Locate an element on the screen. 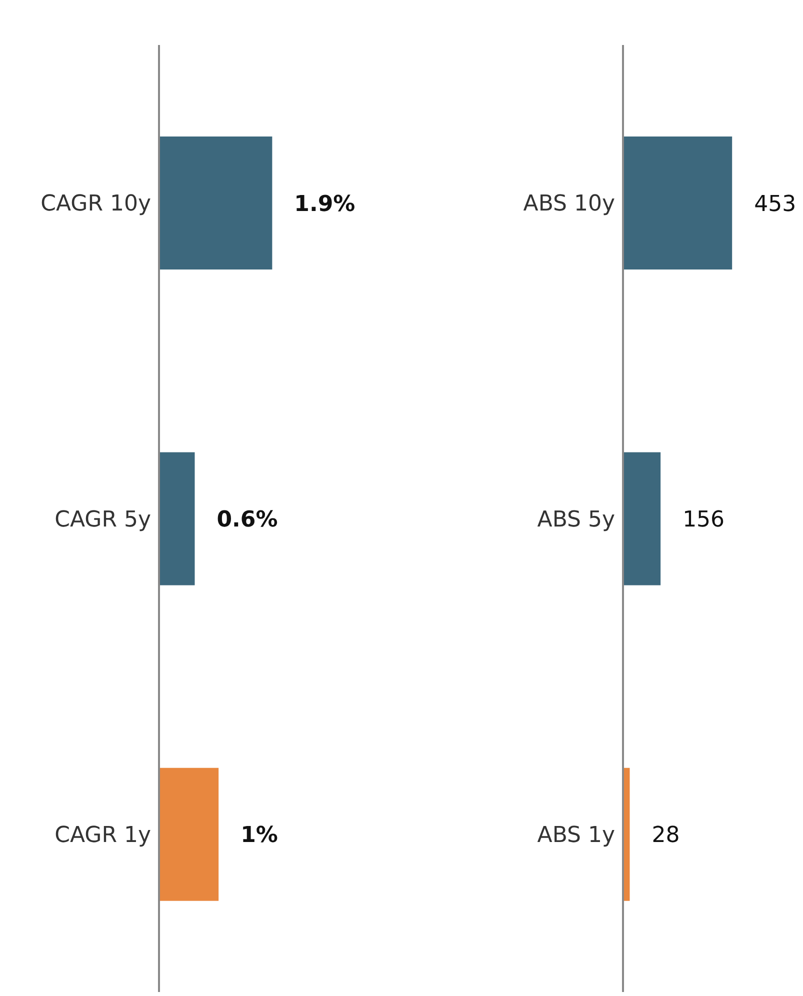  y-tick-label: CAGR 1y is located at coordinates (102, 835).